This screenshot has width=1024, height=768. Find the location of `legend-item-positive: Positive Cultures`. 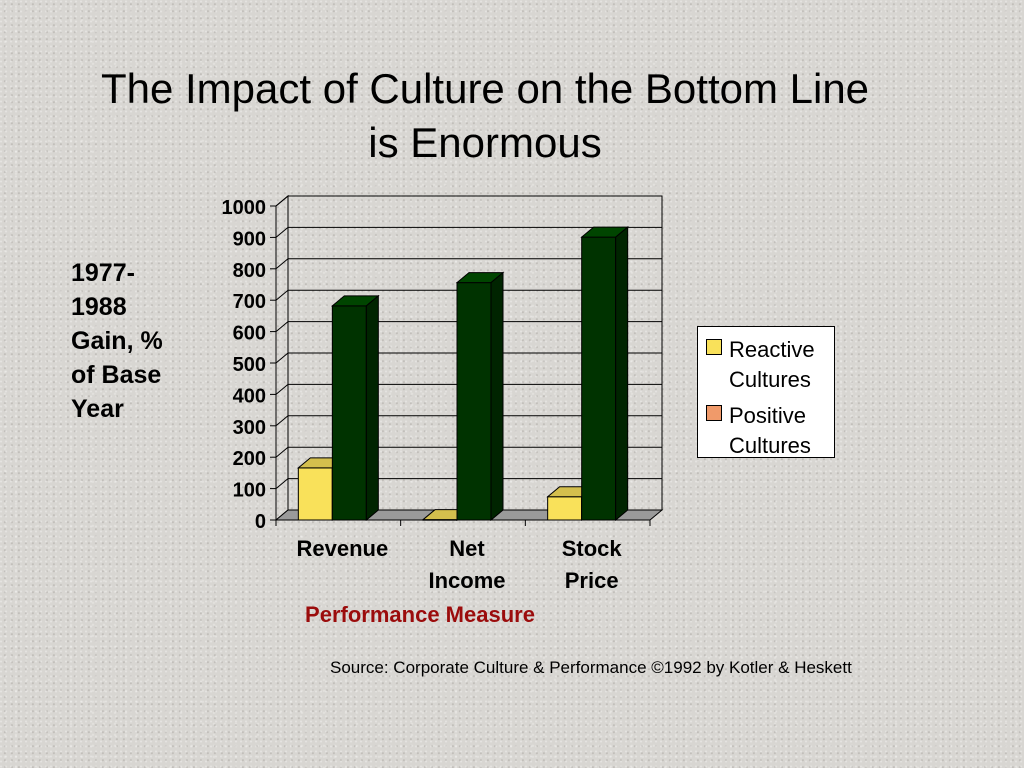

legend-item-positive: Positive Cultures is located at coordinates (770, 431).